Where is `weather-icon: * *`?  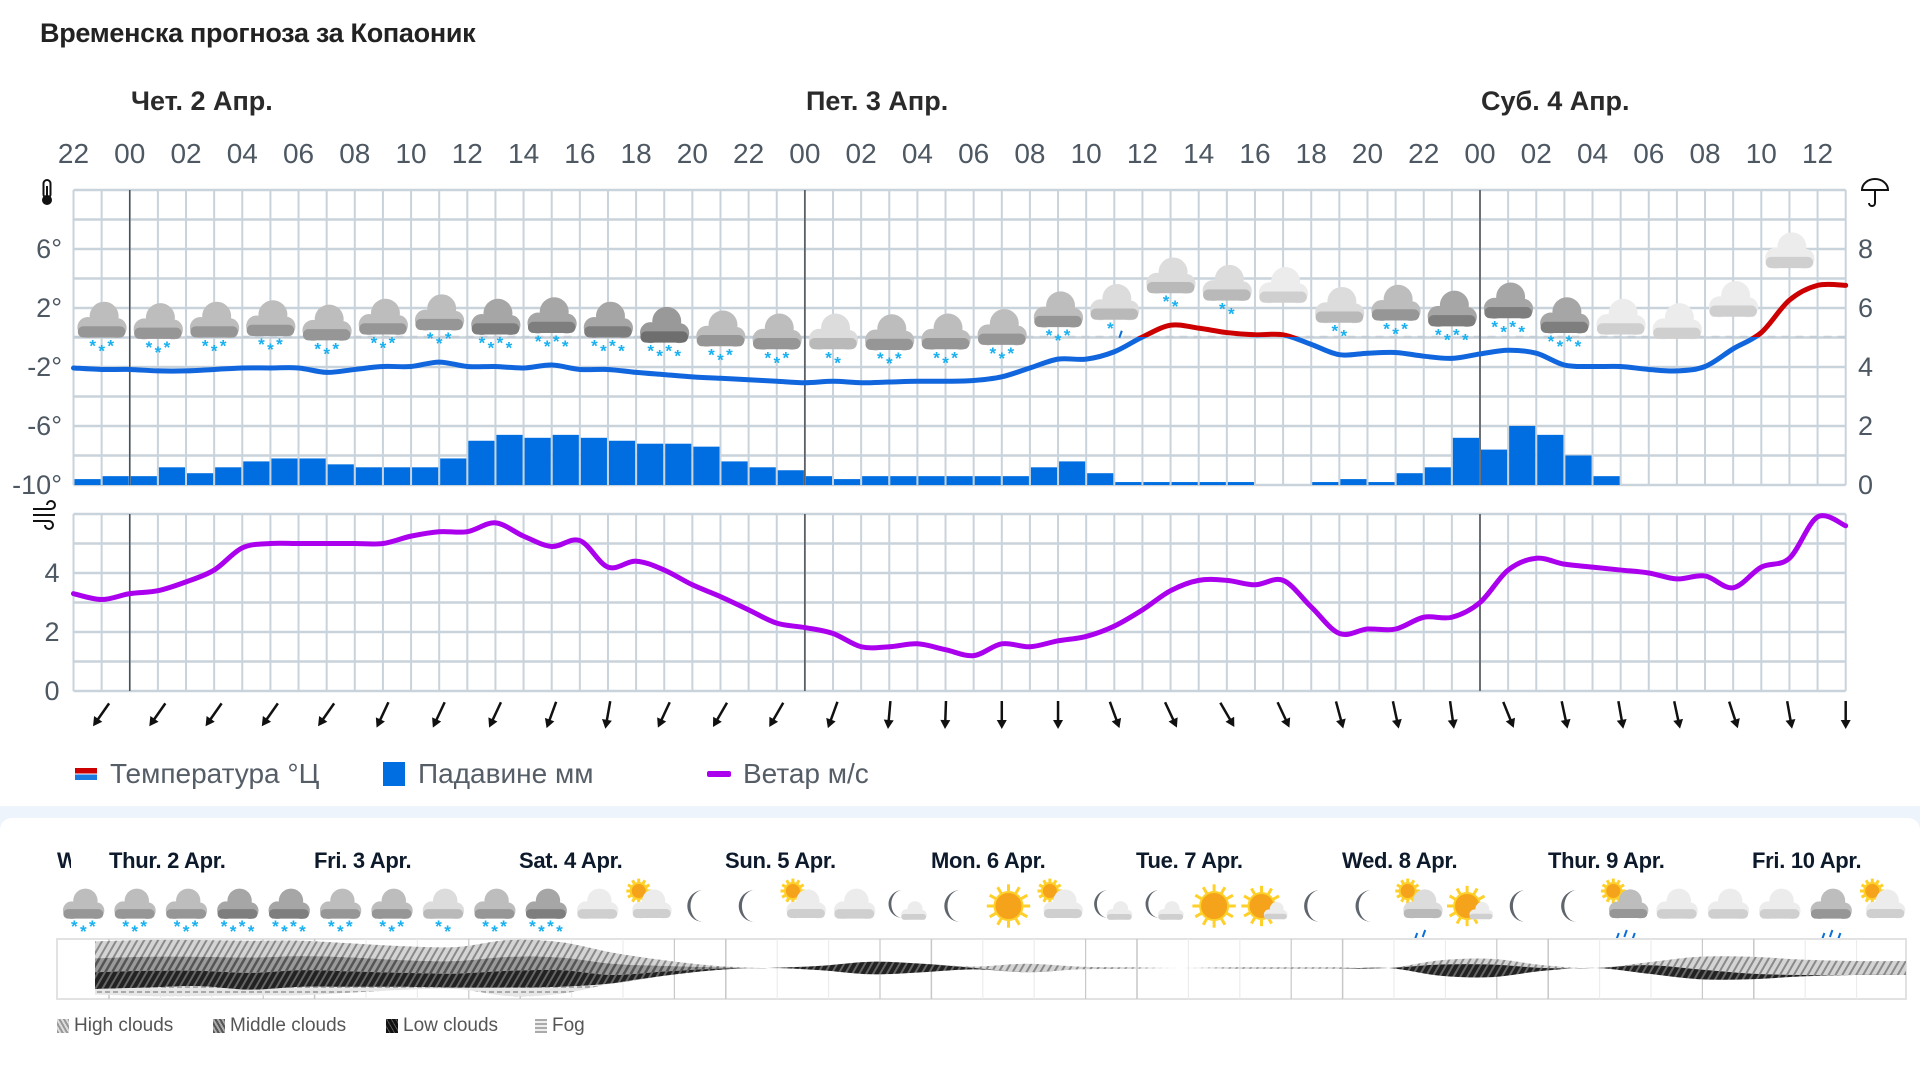 weather-icon: * * is located at coordinates (1171, 286).